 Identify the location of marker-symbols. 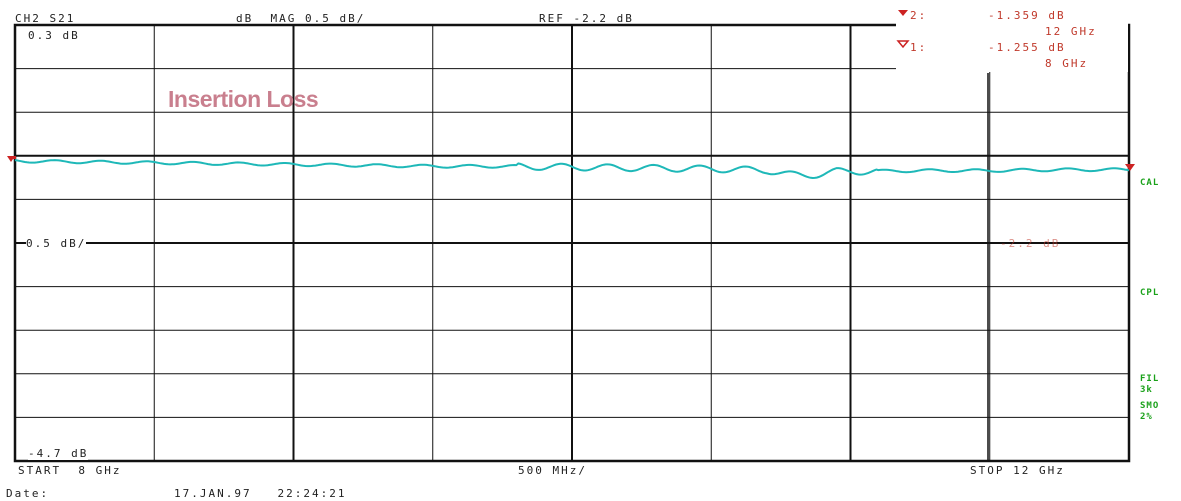
(903, 29).